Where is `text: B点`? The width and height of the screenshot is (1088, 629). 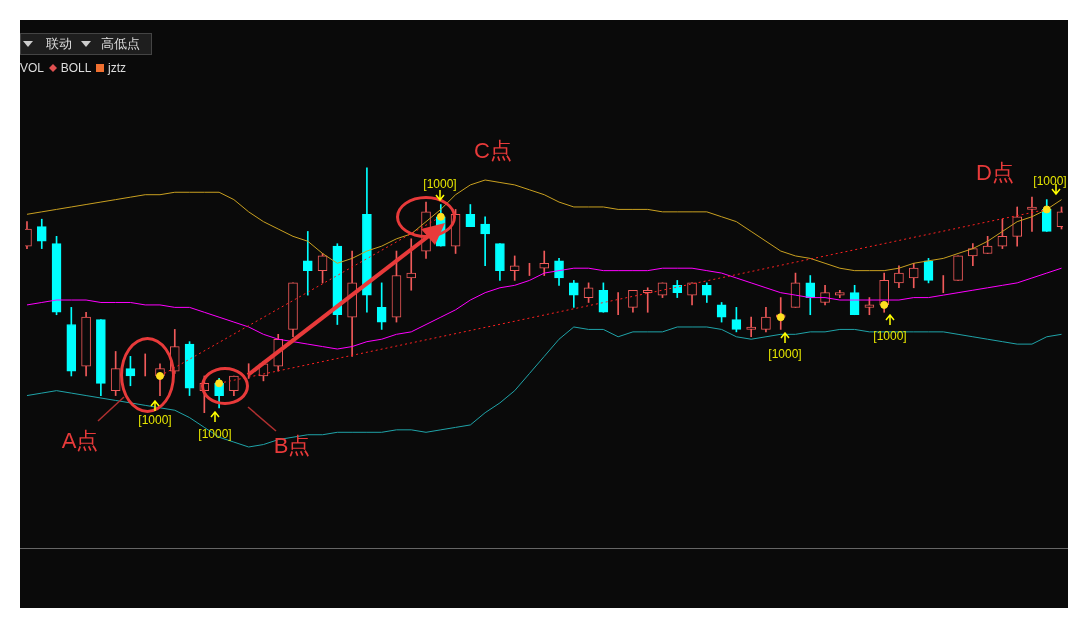
text: B点 is located at coordinates (292, 446).